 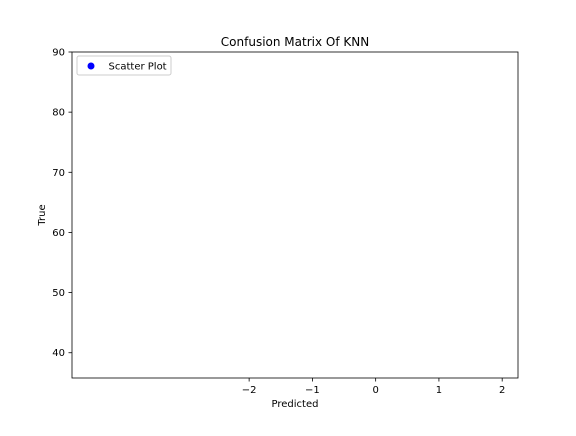 What do you see at coordinates (502, 390) in the screenshot?
I see `x-tick-label: 2` at bounding box center [502, 390].